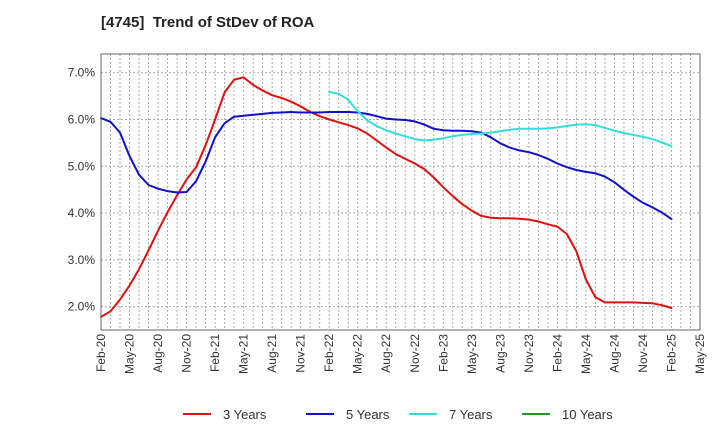  Describe the element at coordinates (587, 414) in the screenshot. I see `legend-label: 10 Years` at that location.